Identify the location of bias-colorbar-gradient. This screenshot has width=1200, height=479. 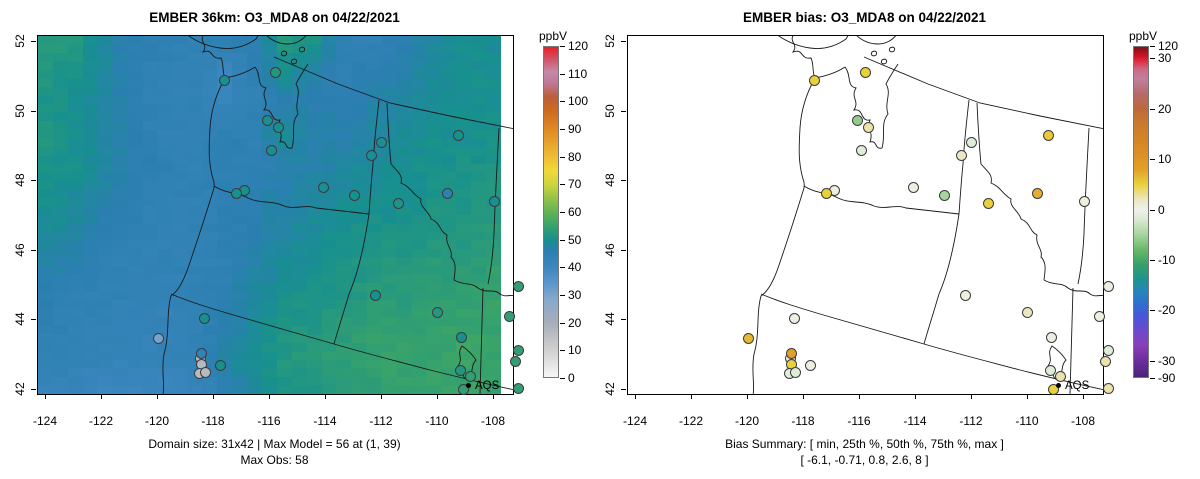
(1141, 212).